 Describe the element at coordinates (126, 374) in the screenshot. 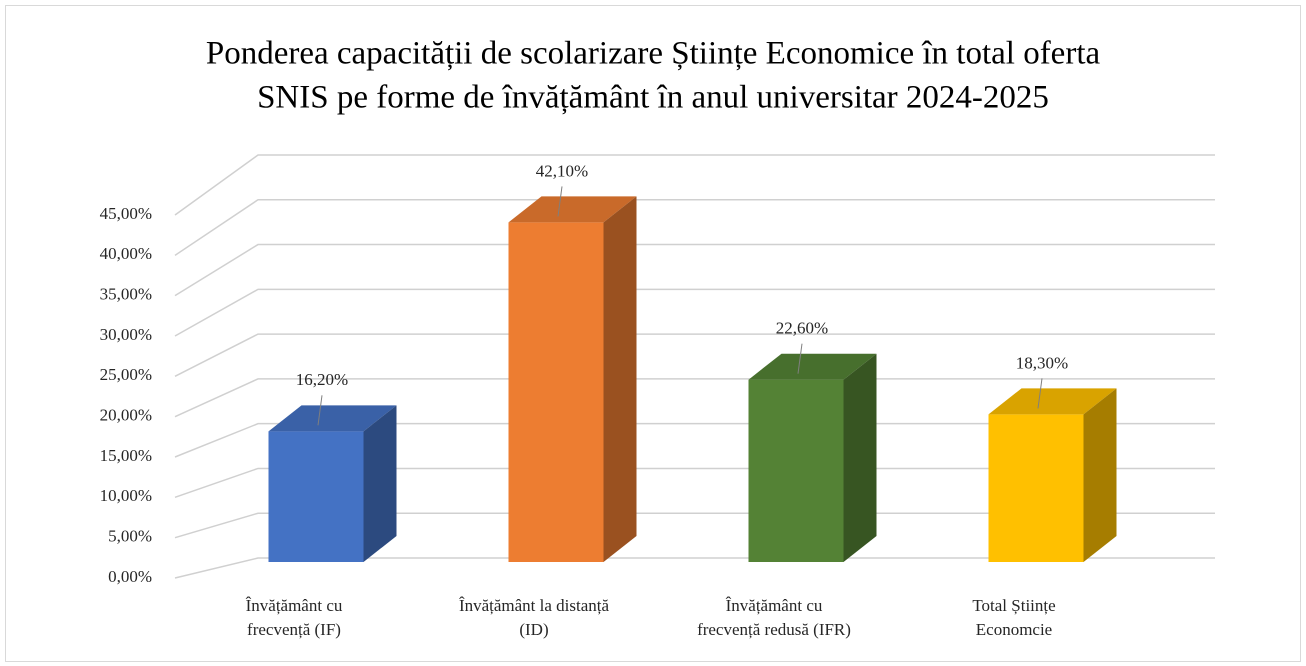

I see `y-tick-label: 25,00%` at that location.